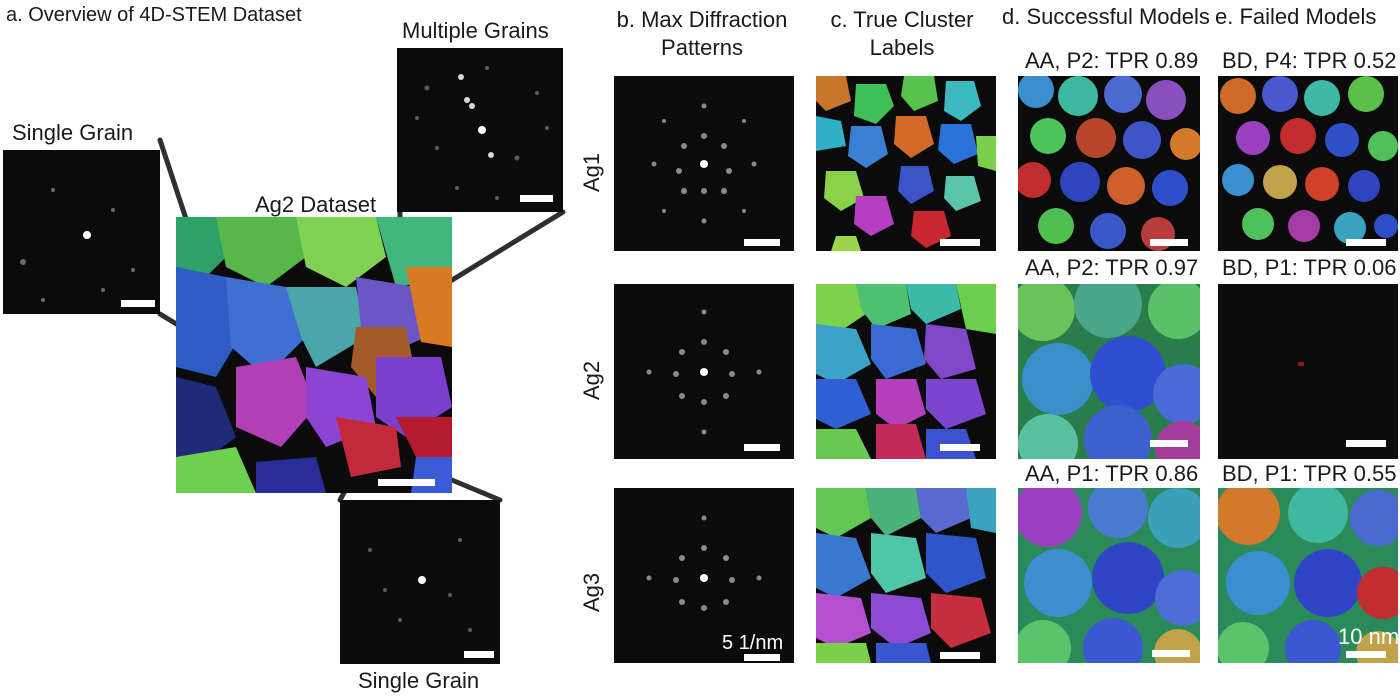  I want to click on real-space-scalebar-label: 10 nm, so click(1368, 636).